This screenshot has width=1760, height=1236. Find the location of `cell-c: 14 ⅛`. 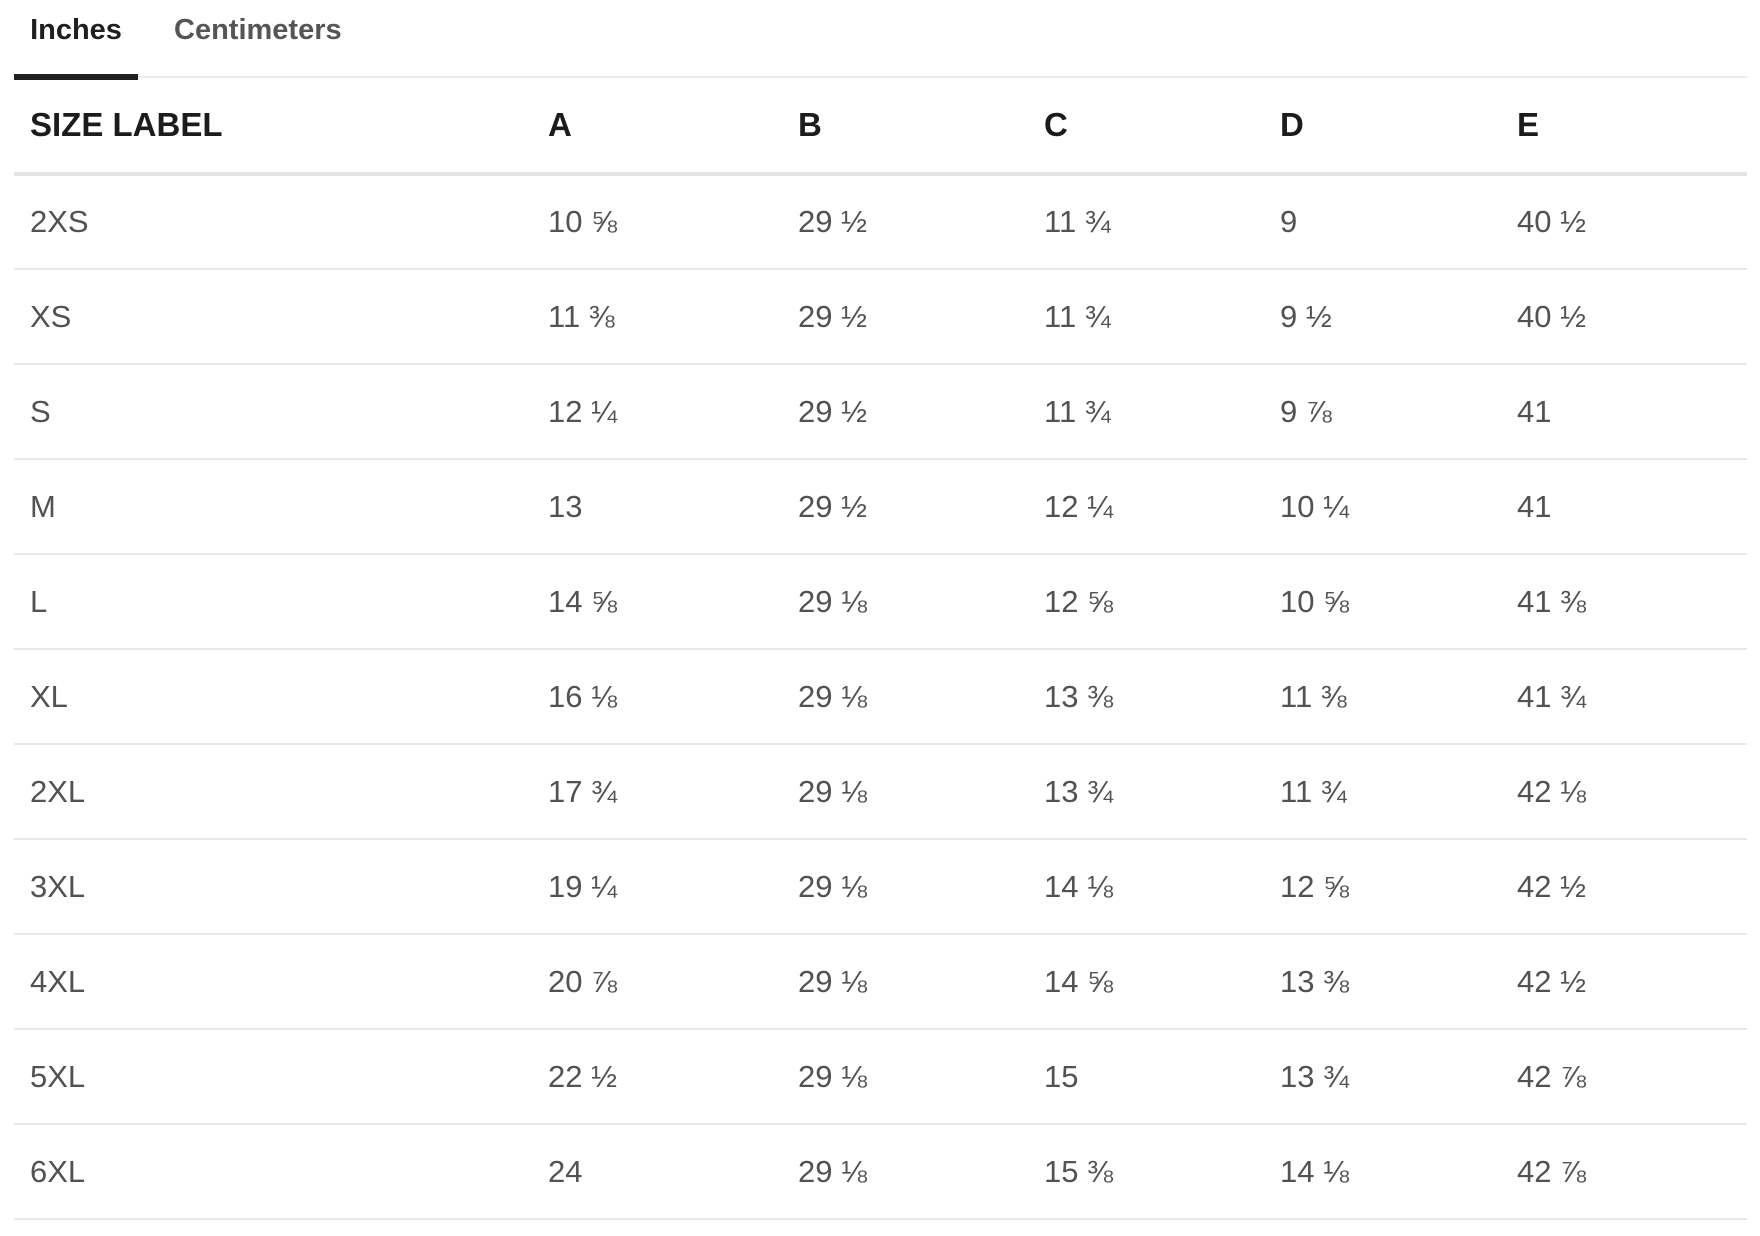

cell-c: 14 ⅛ is located at coordinates (1146, 887).